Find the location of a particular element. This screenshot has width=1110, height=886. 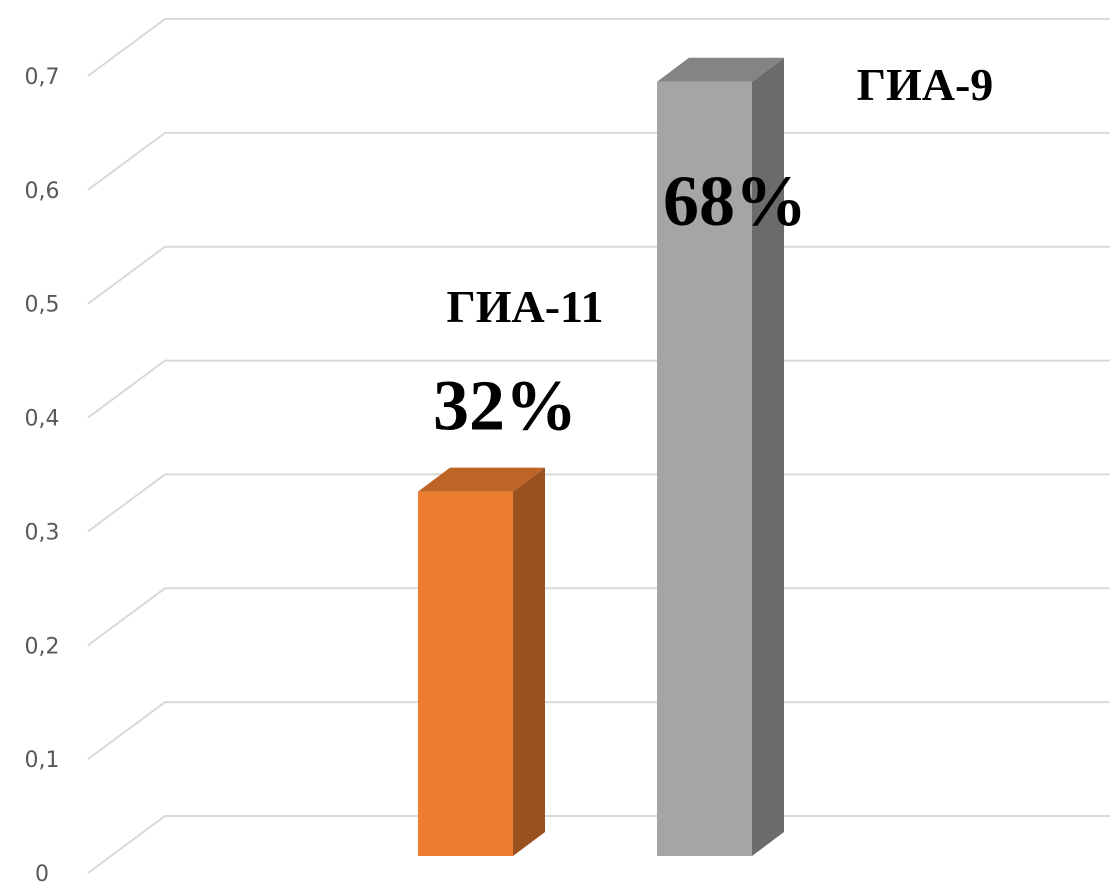

y-tick-label: 0,5 is located at coordinates (42, 305).